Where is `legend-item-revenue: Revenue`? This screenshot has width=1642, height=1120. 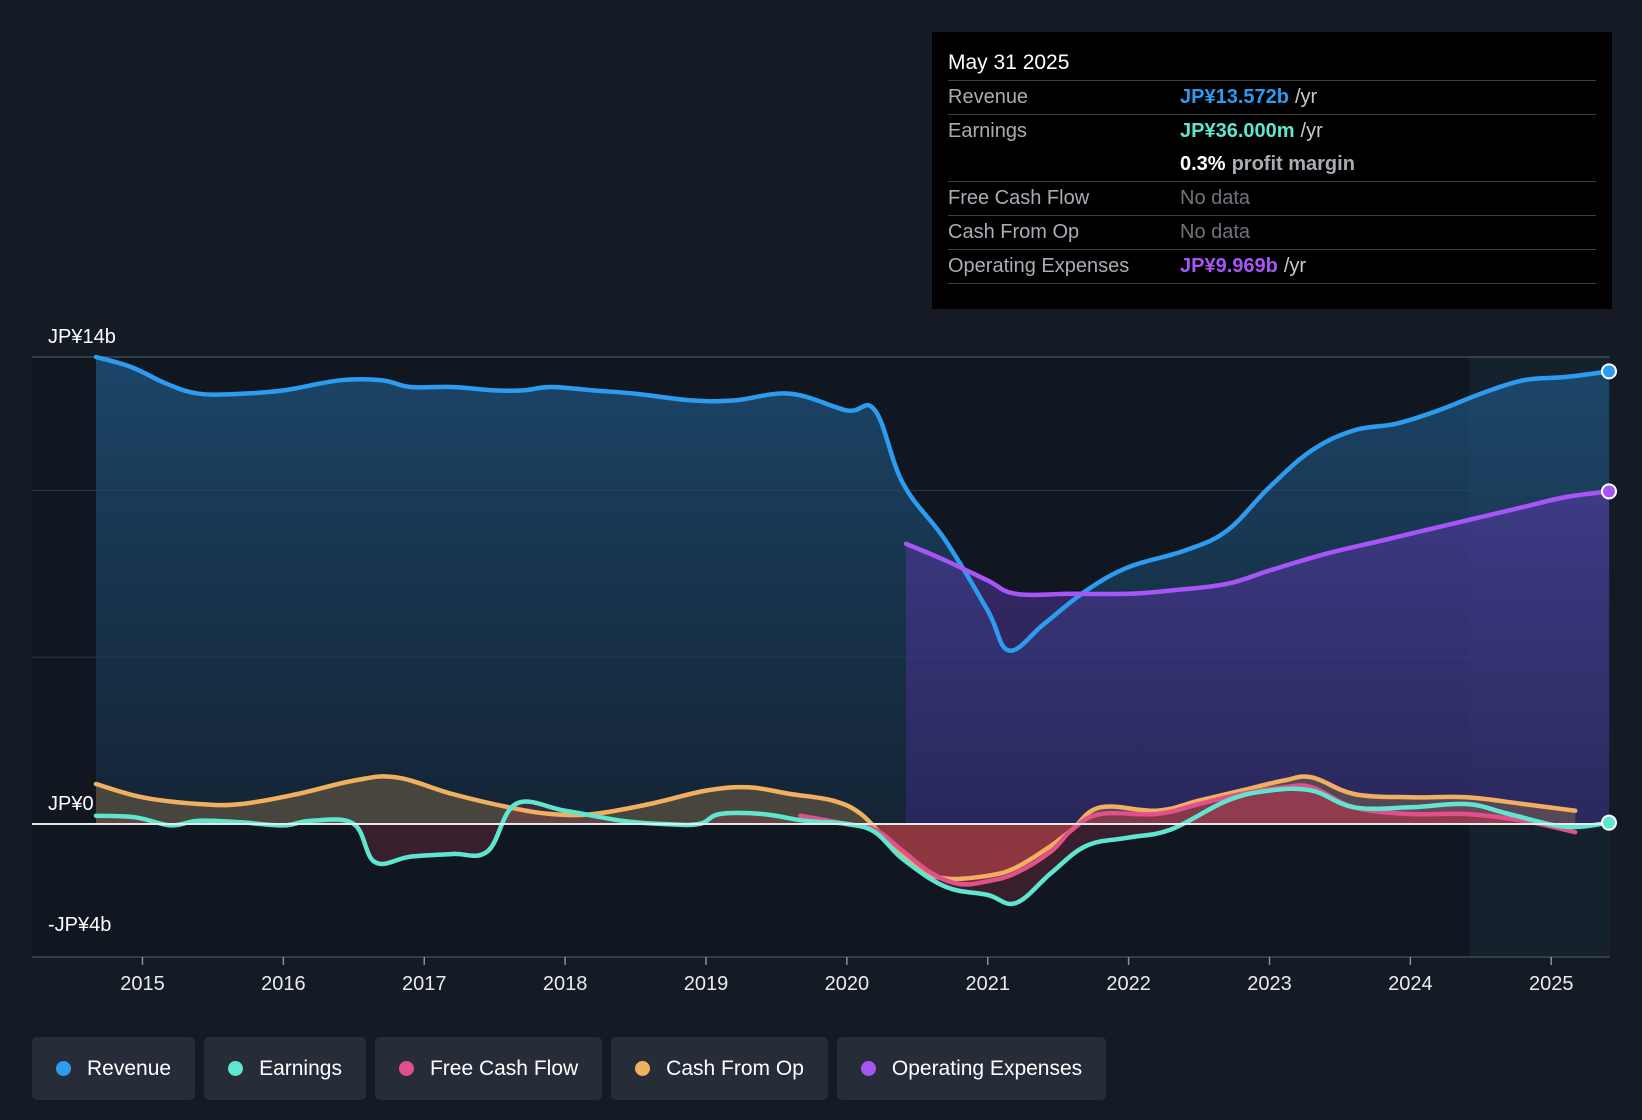 legend-item-revenue: Revenue is located at coordinates (114, 1068).